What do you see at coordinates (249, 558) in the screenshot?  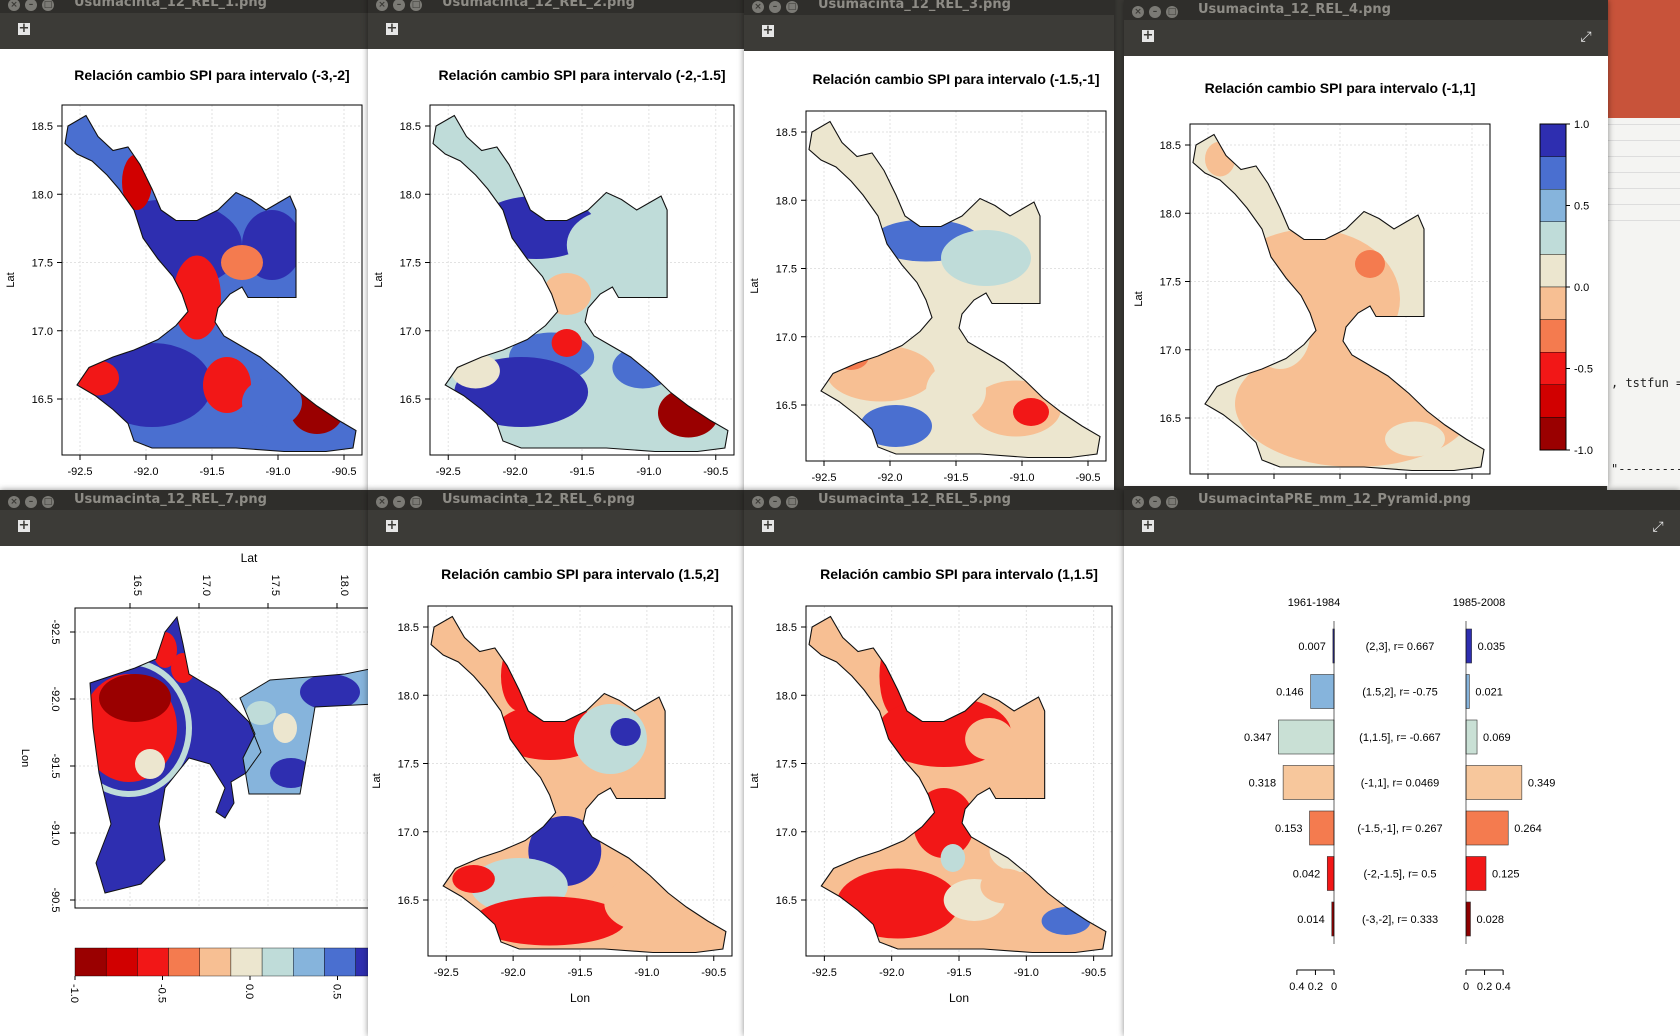 I see `x-axis-label: Lat` at bounding box center [249, 558].